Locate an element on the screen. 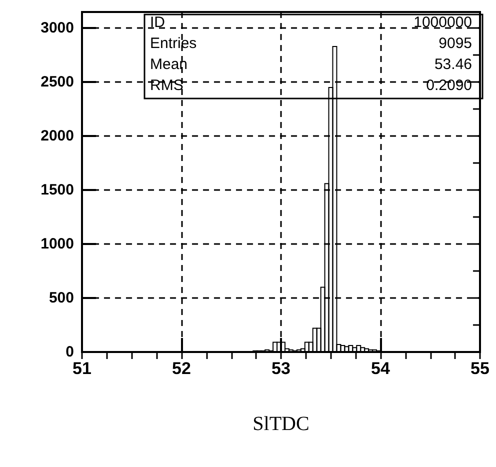 This screenshot has height=467, width=496. y-tick-label: 3000 is located at coordinates (57, 28).